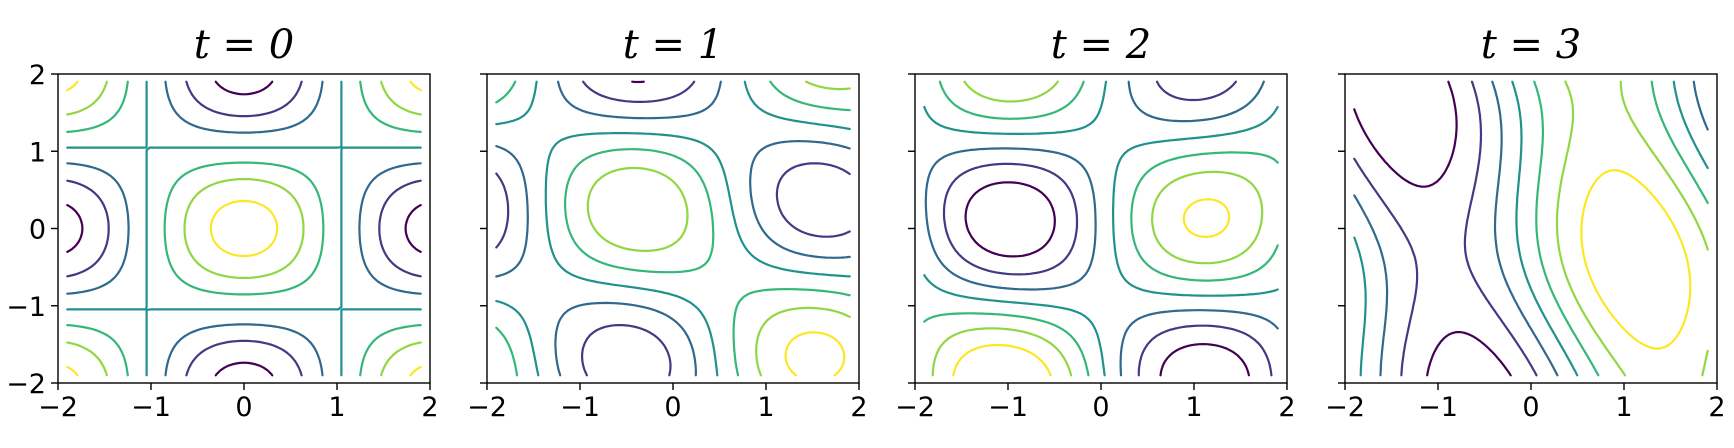 The width and height of the screenshot is (1734, 448). What do you see at coordinates (37, 152) in the screenshot?
I see `y-tick-label: 1` at bounding box center [37, 152].